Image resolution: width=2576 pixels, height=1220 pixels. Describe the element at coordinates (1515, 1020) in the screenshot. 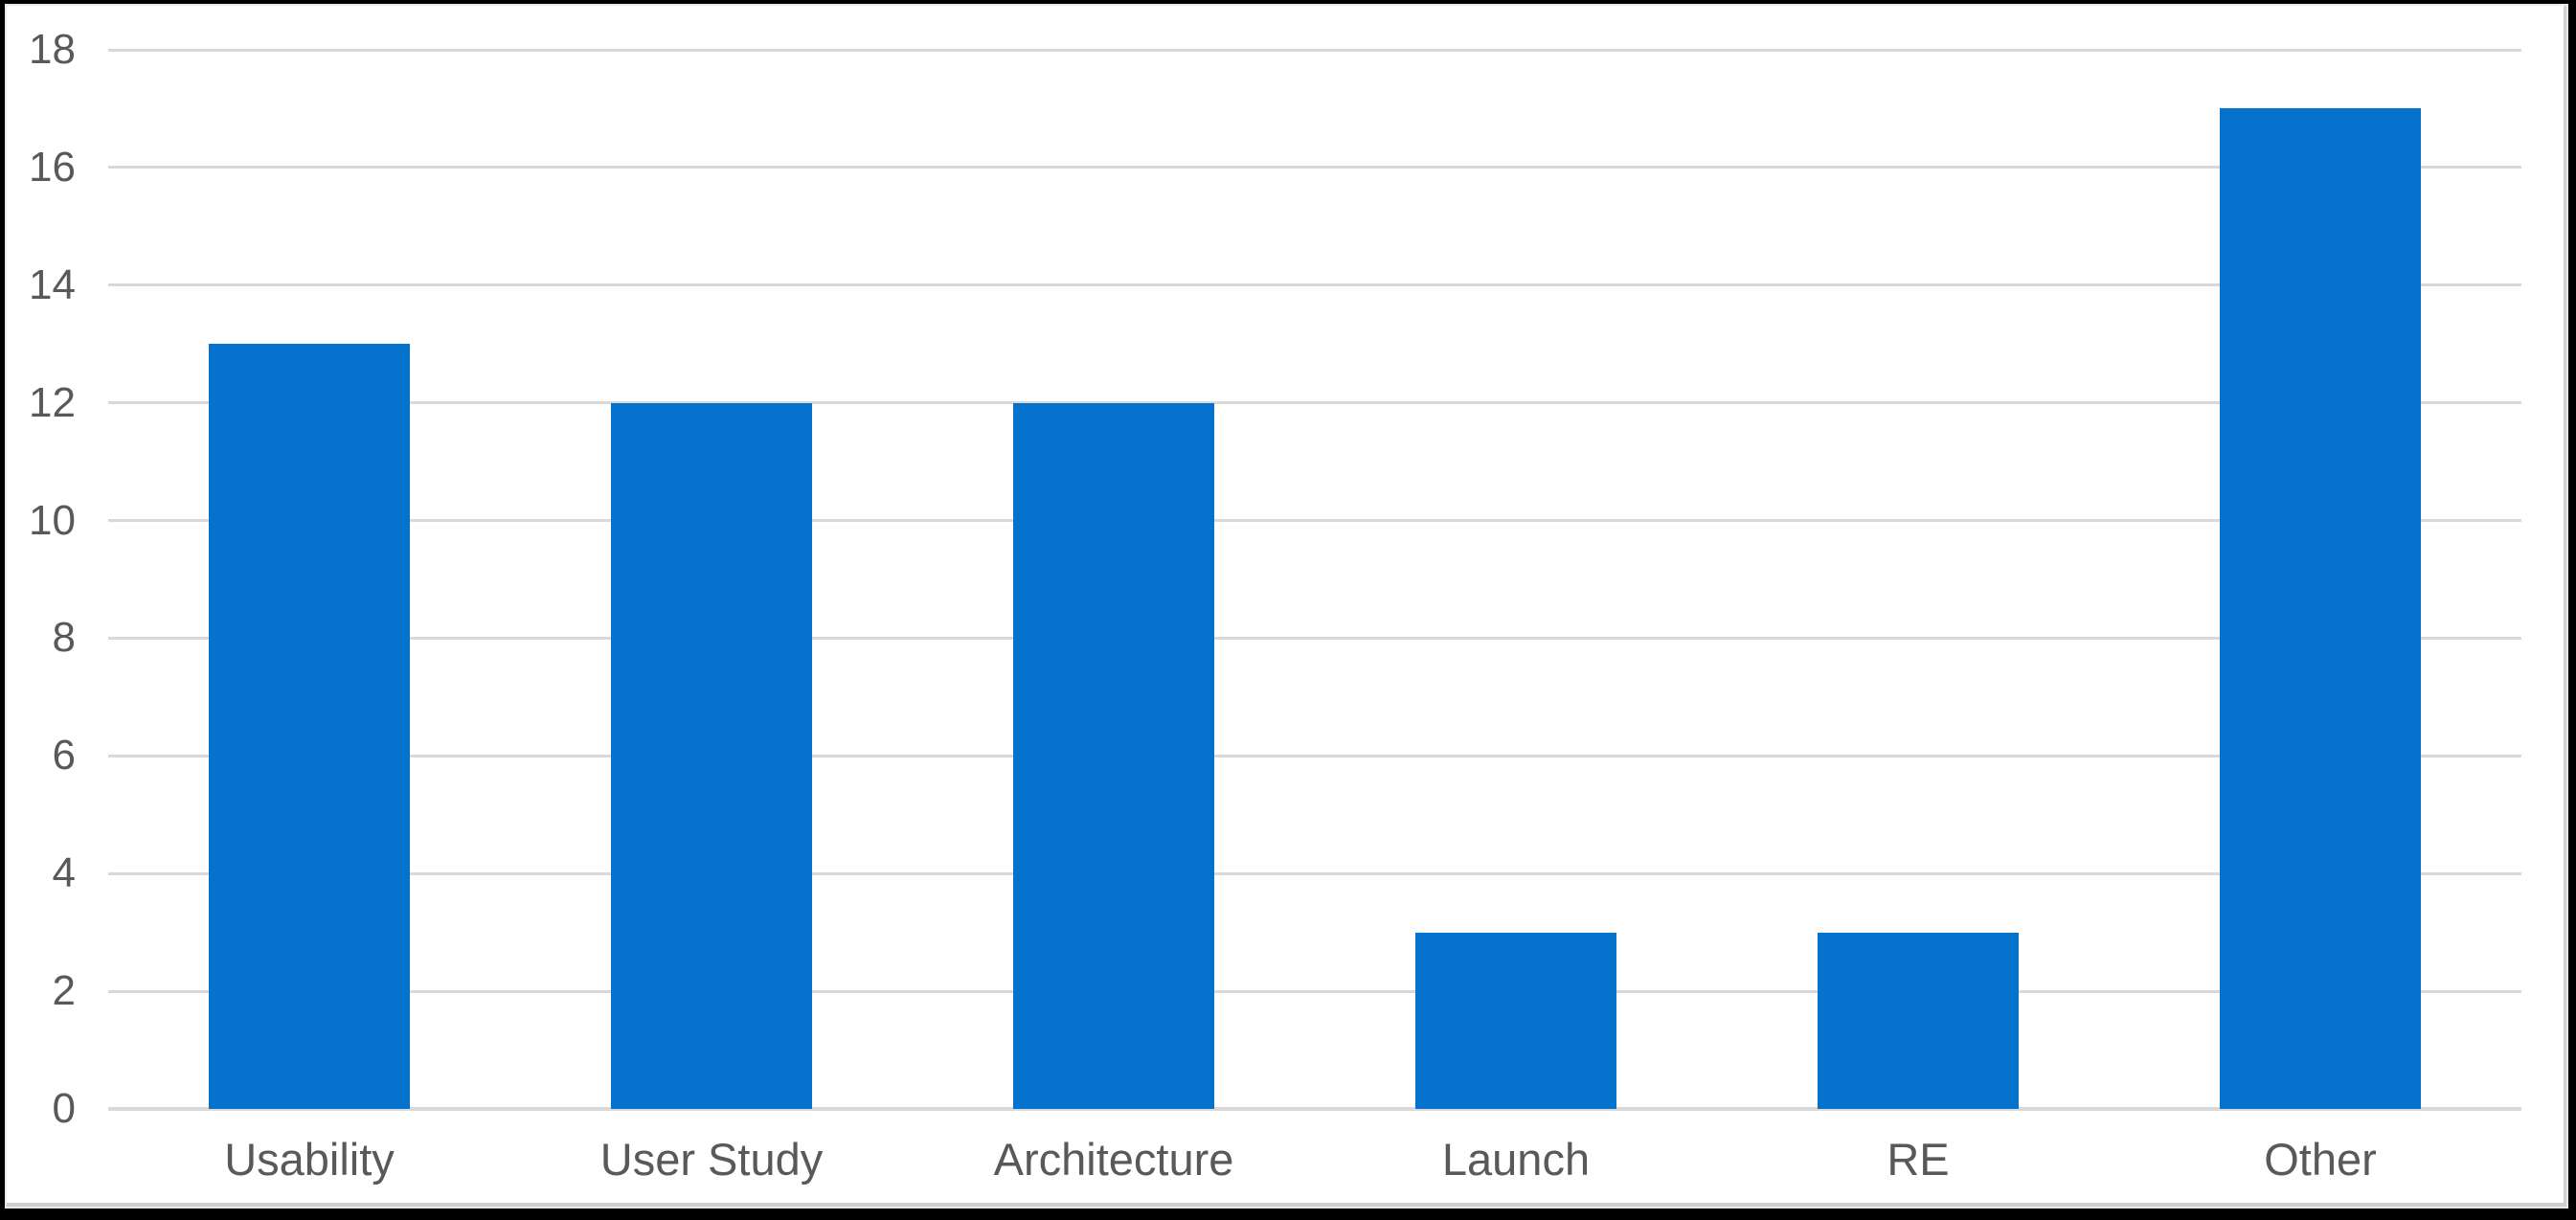

I see `bar-launch` at that location.